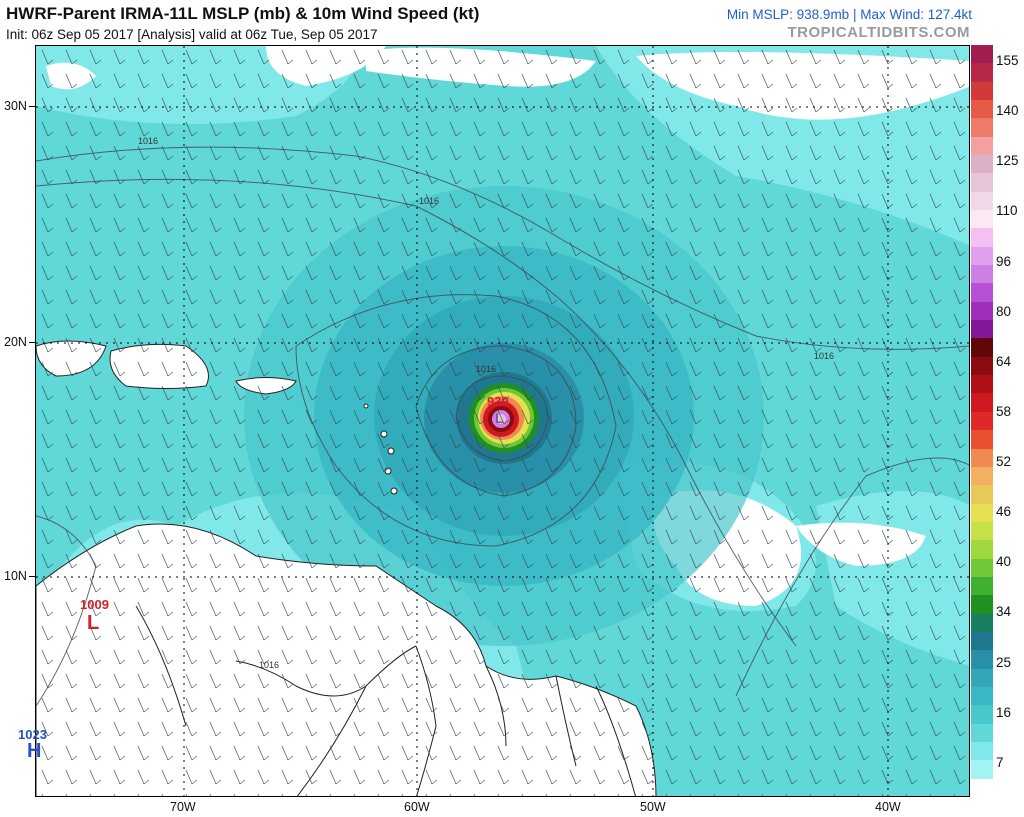  I want to click on low-pressure-value: 1009, so click(94, 604).